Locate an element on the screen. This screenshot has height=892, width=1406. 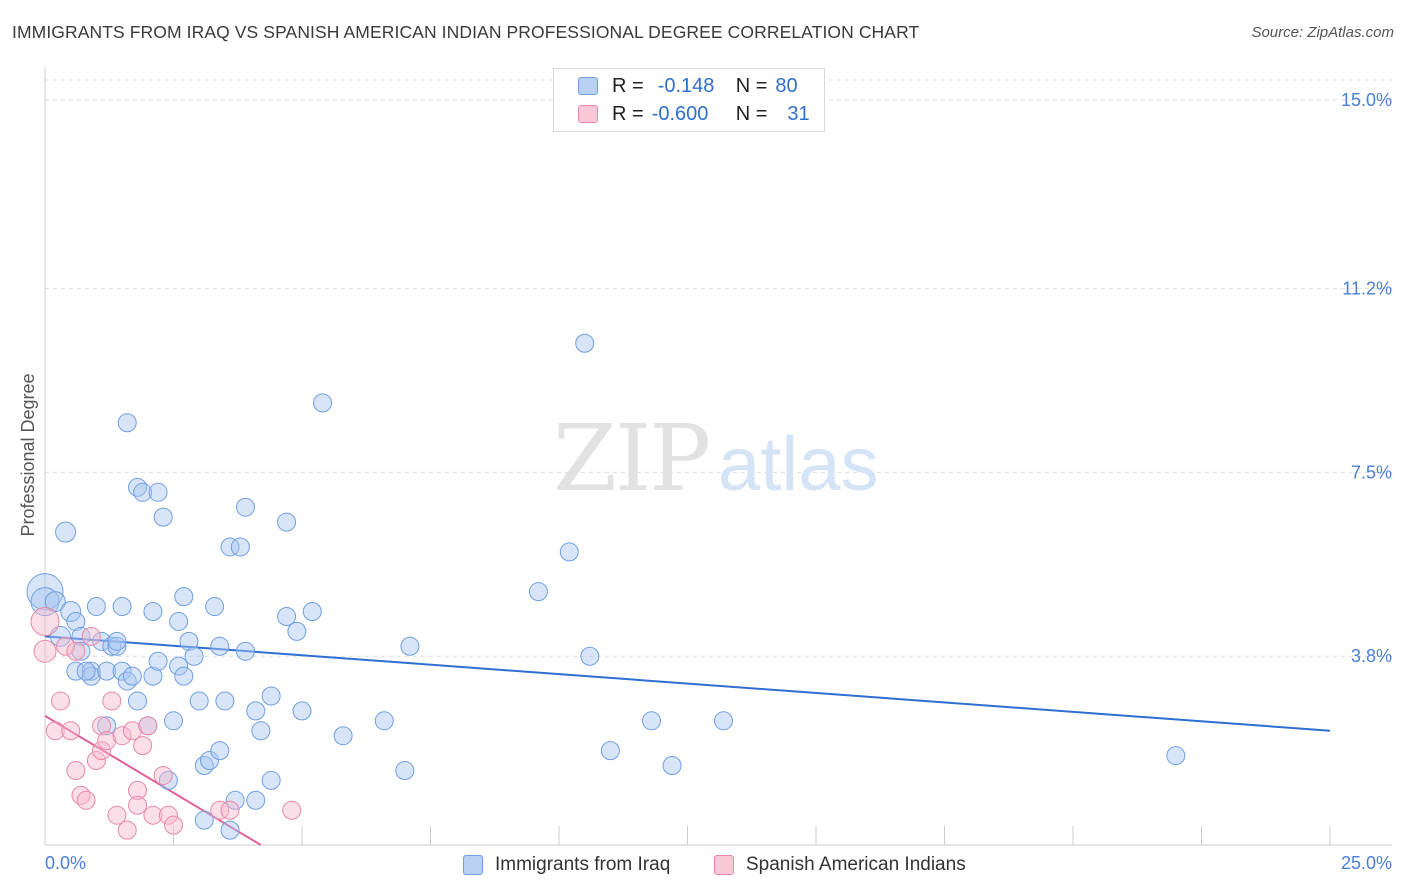
watermark: ZIP atlas is located at coordinates (716, 458).